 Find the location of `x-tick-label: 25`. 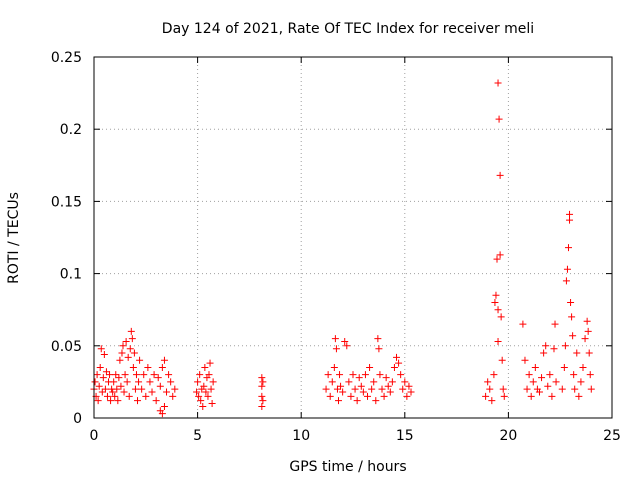

x-tick-label: 25 is located at coordinates (612, 436).